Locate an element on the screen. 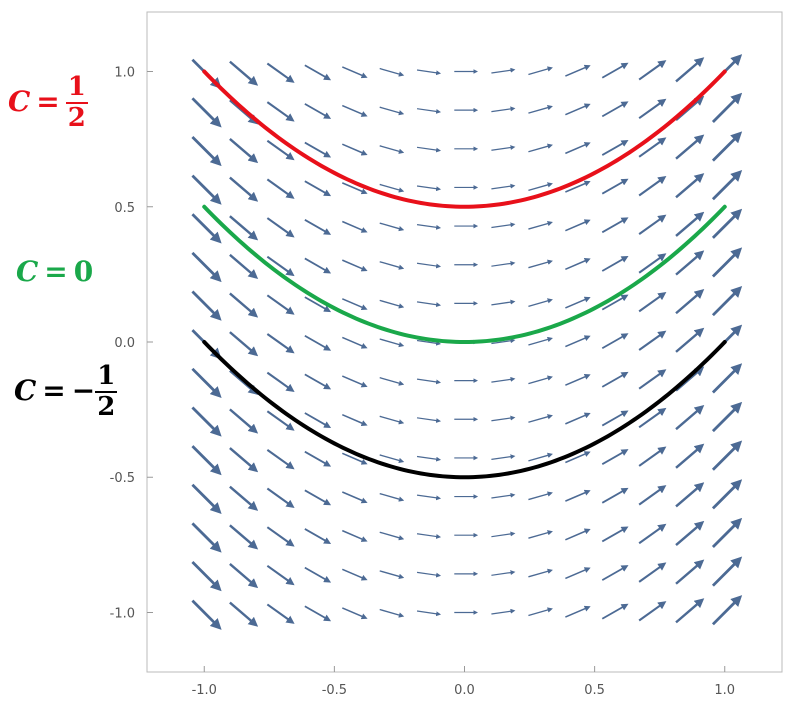 The width and height of the screenshot is (801, 704). y-tick-label: -1.0 is located at coordinates (122, 613).